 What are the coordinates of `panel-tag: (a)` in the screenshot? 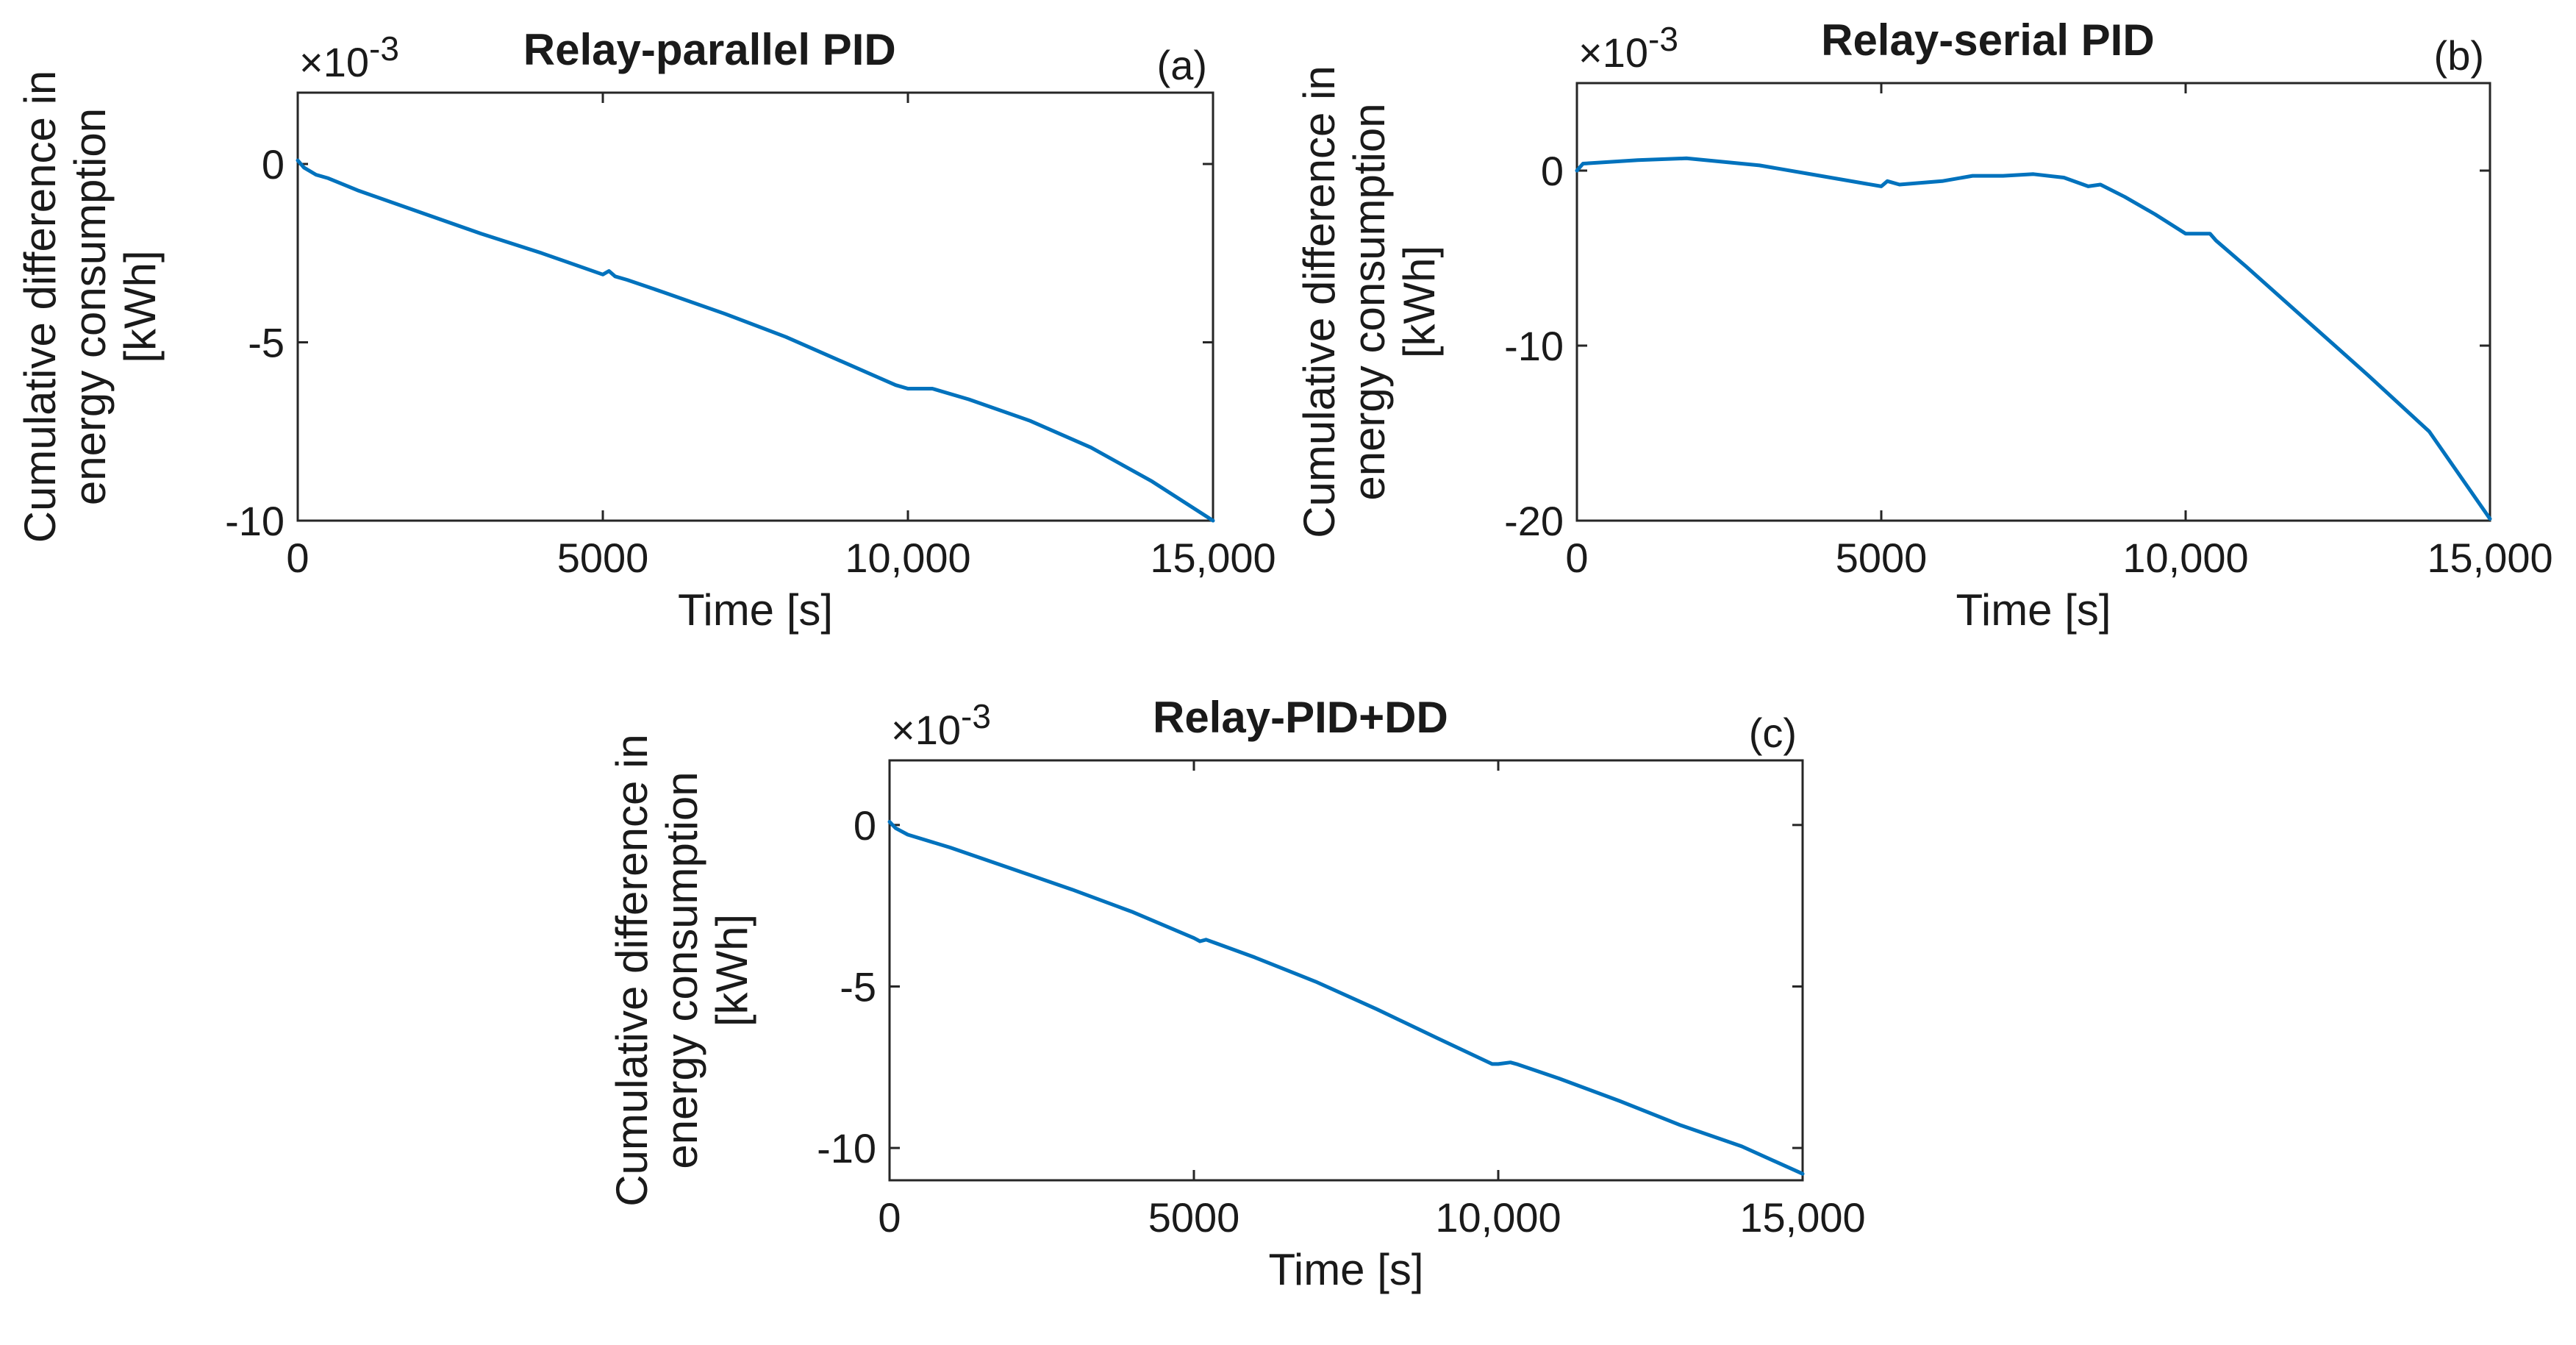 It's located at (1182, 65).